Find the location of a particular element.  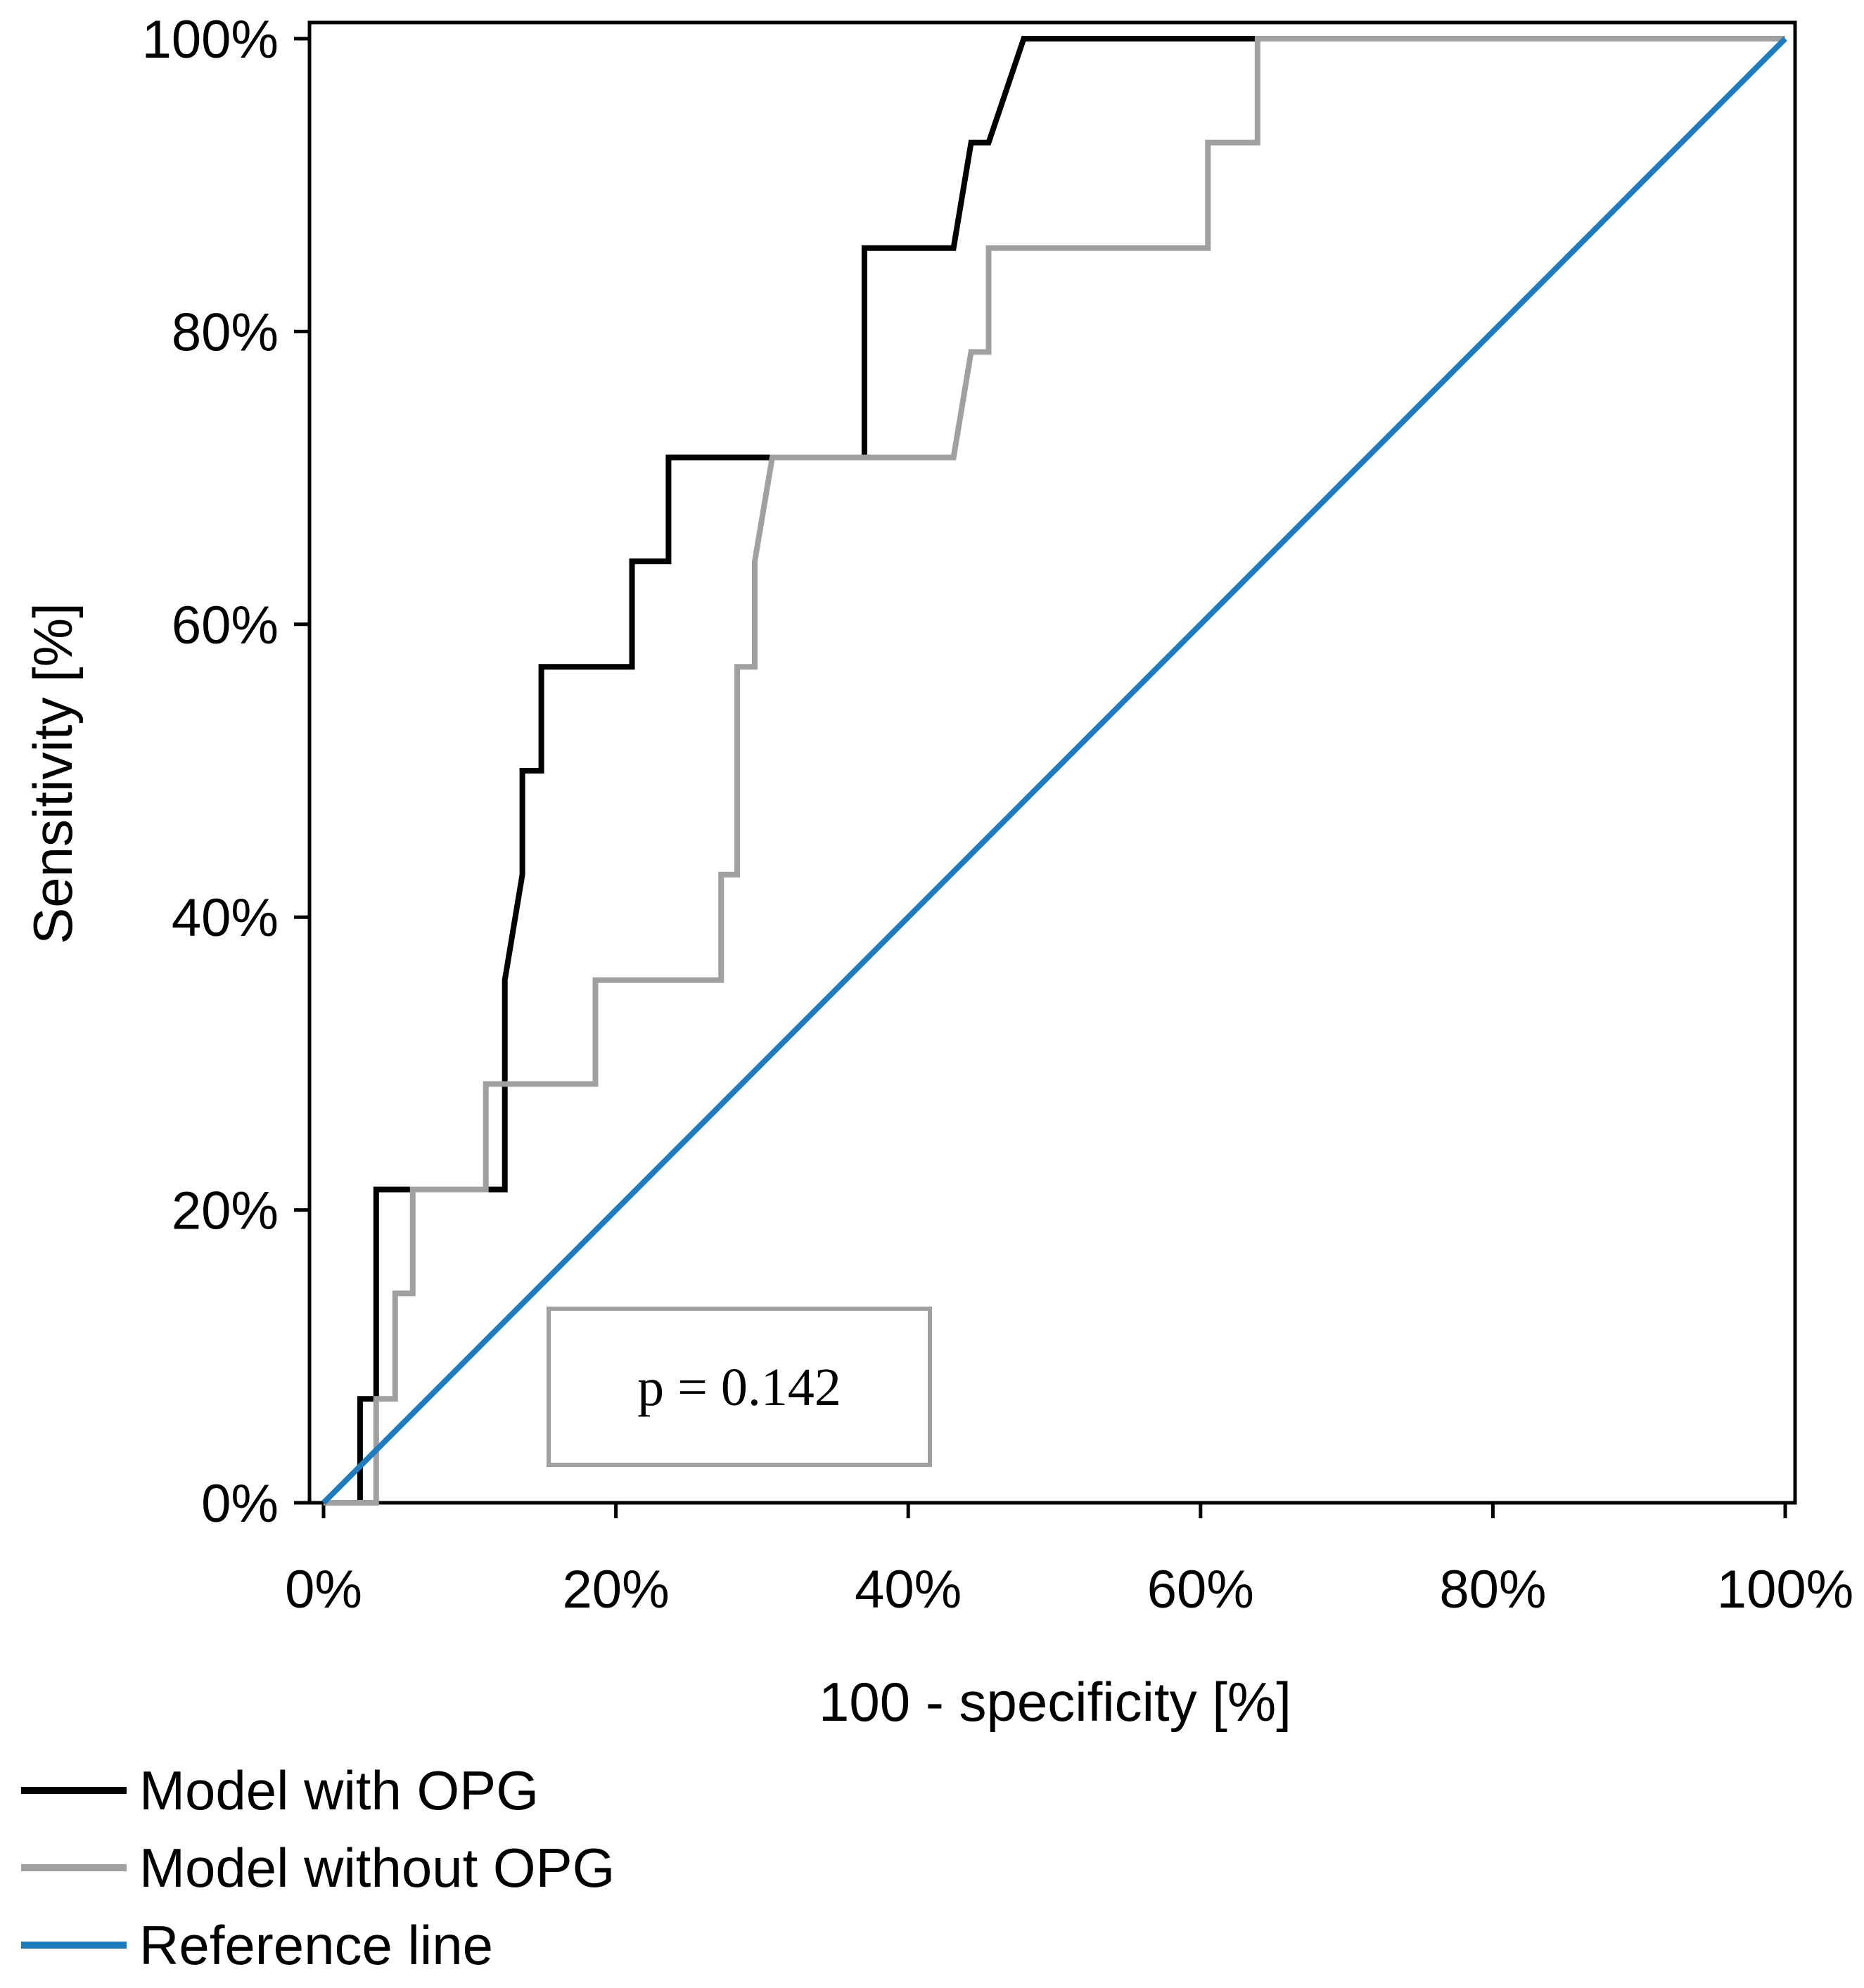

x-tick-label: 20% is located at coordinates (616, 1590).